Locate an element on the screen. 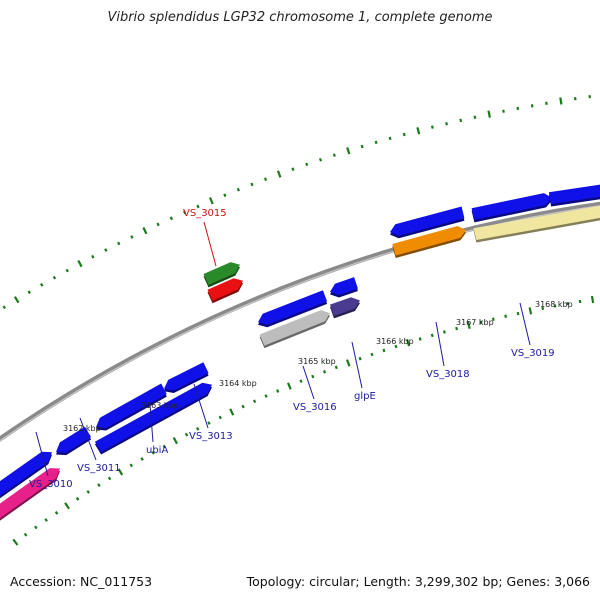  gene-label: VS_3019 is located at coordinates (533, 353).